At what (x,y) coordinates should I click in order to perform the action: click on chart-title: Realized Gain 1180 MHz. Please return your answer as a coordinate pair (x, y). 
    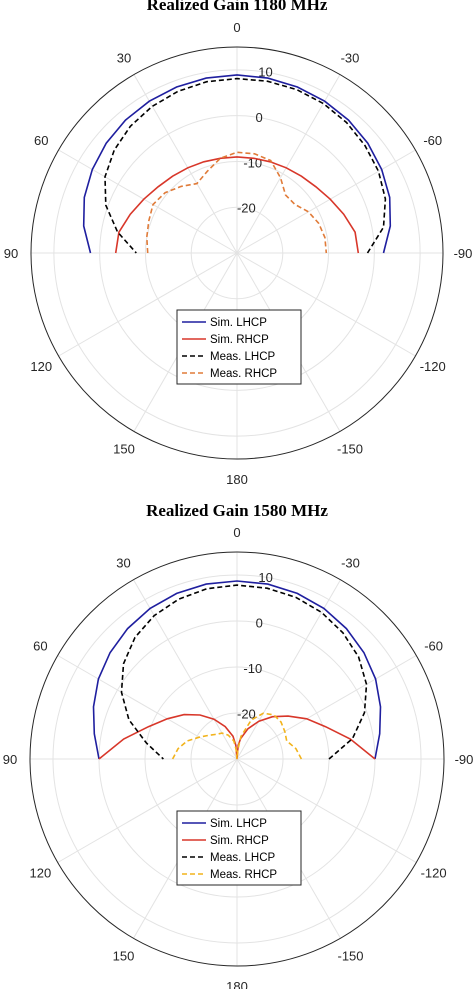
    Looking at the image, I should click on (237, 7).